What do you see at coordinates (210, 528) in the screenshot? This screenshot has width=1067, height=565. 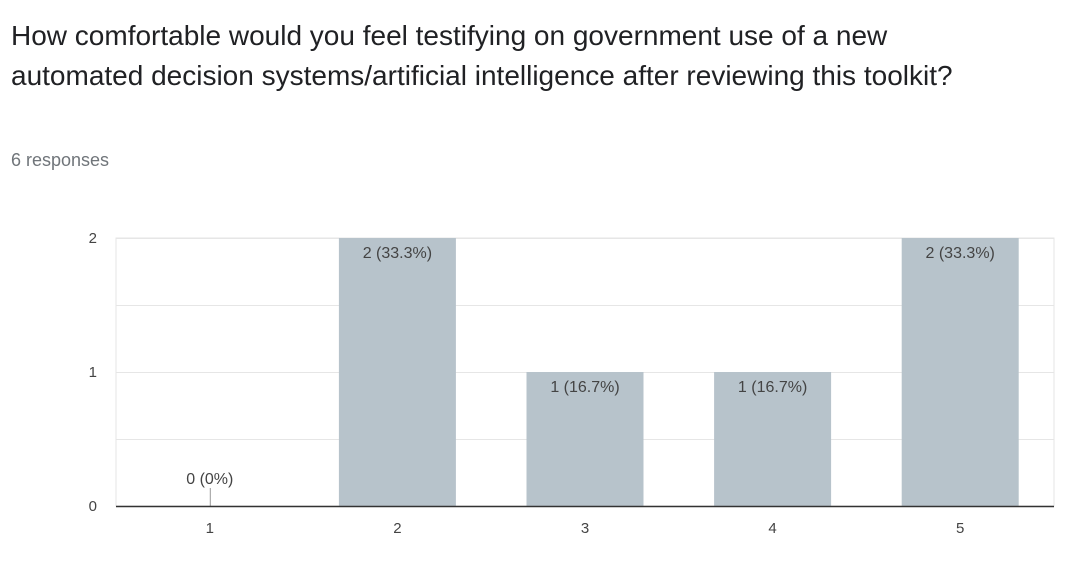 I see `x-tick-label-1: 1` at bounding box center [210, 528].